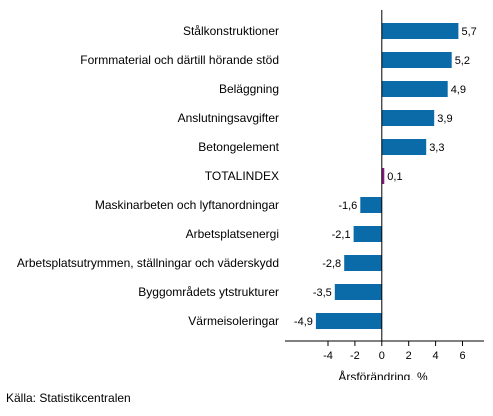 The height and width of the screenshot is (416, 493). Describe the element at coordinates (469, 32) in the screenshot. I see `value-label: 5,7` at that location.